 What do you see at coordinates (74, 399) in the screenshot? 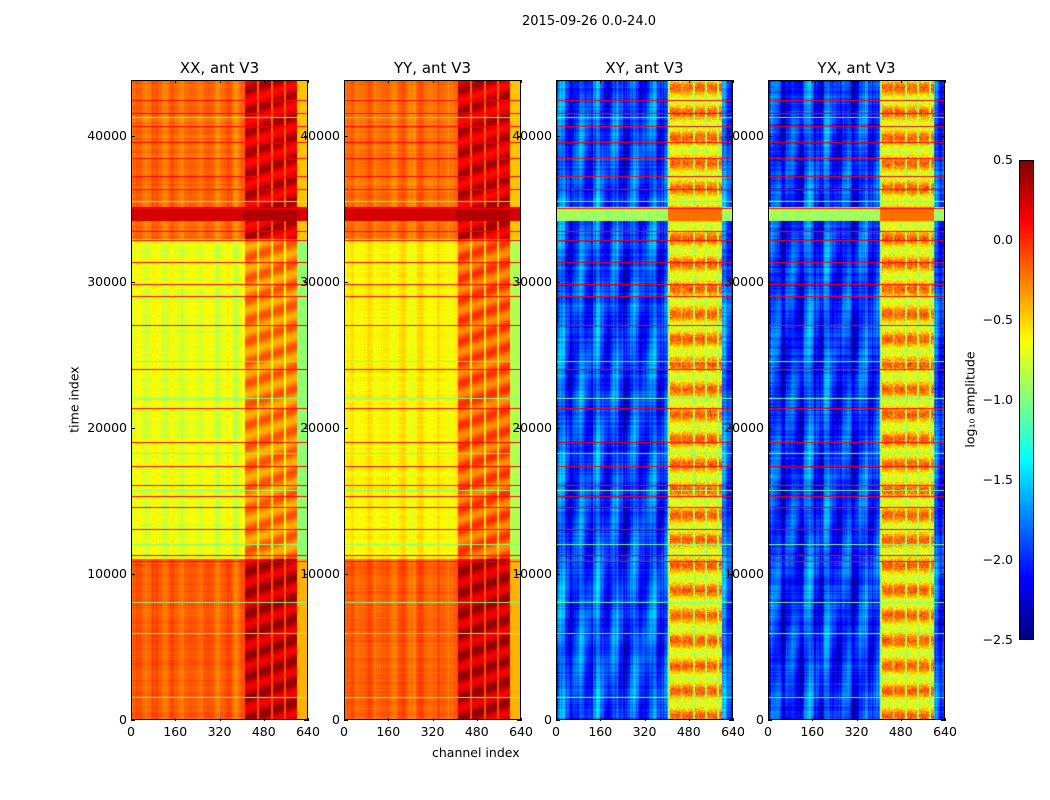
I see `y-axis-label: time index` at bounding box center [74, 399].